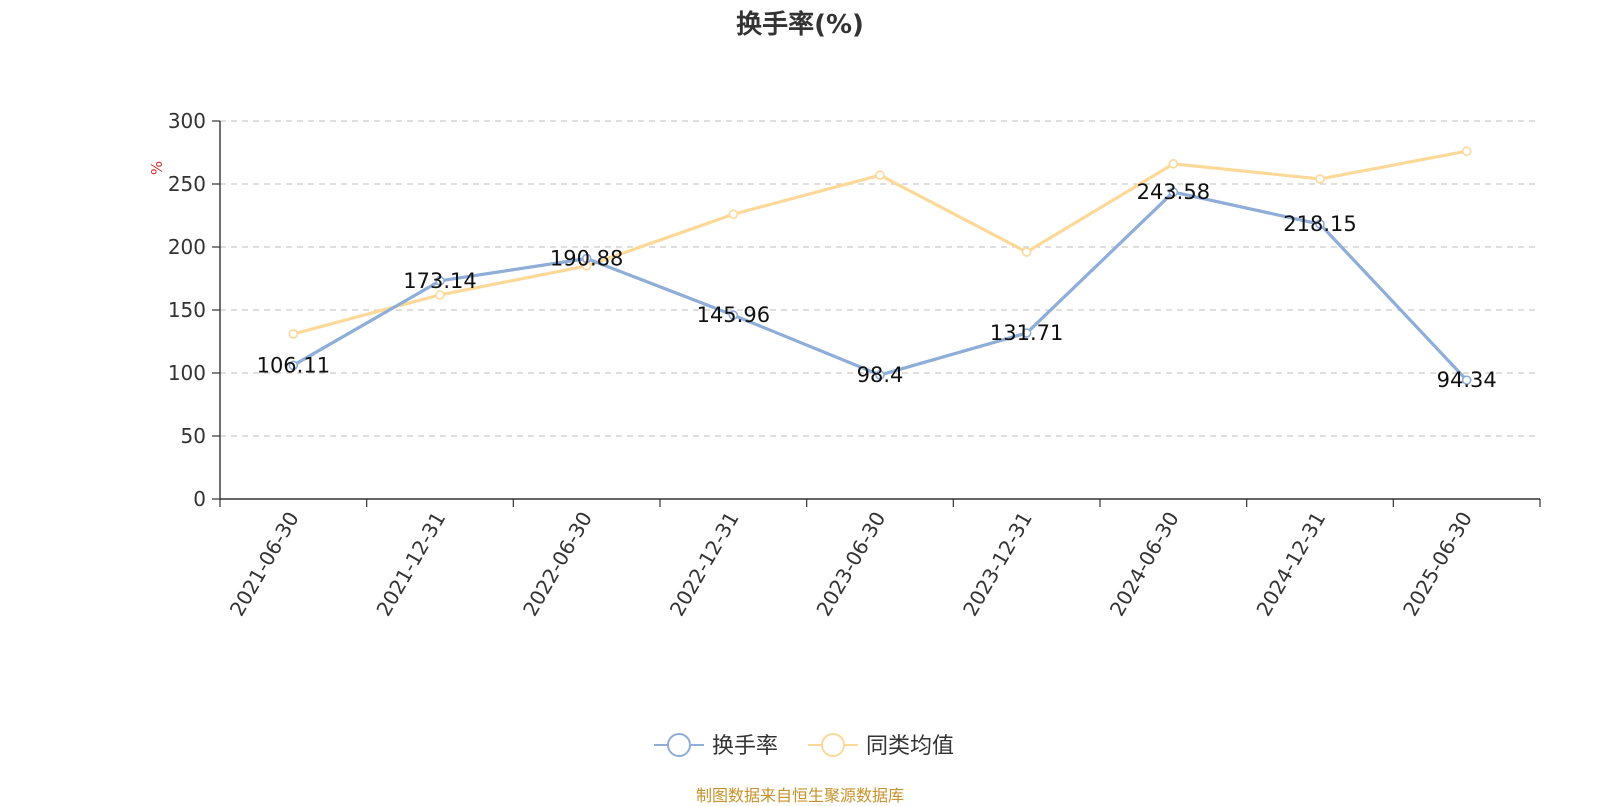 The height and width of the screenshot is (806, 1600). What do you see at coordinates (193, 436) in the screenshot?
I see `y-tick-label: 50` at bounding box center [193, 436].